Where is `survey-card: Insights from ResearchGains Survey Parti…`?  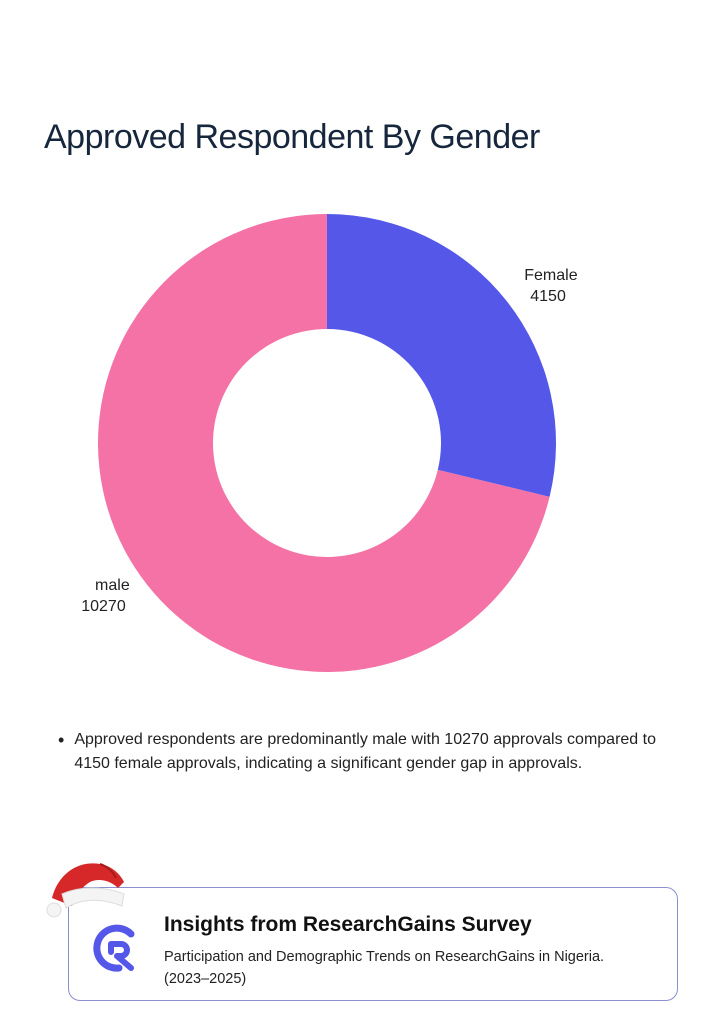
survey-card: Insights from ResearchGains Survey Parti… is located at coordinates (373, 944).